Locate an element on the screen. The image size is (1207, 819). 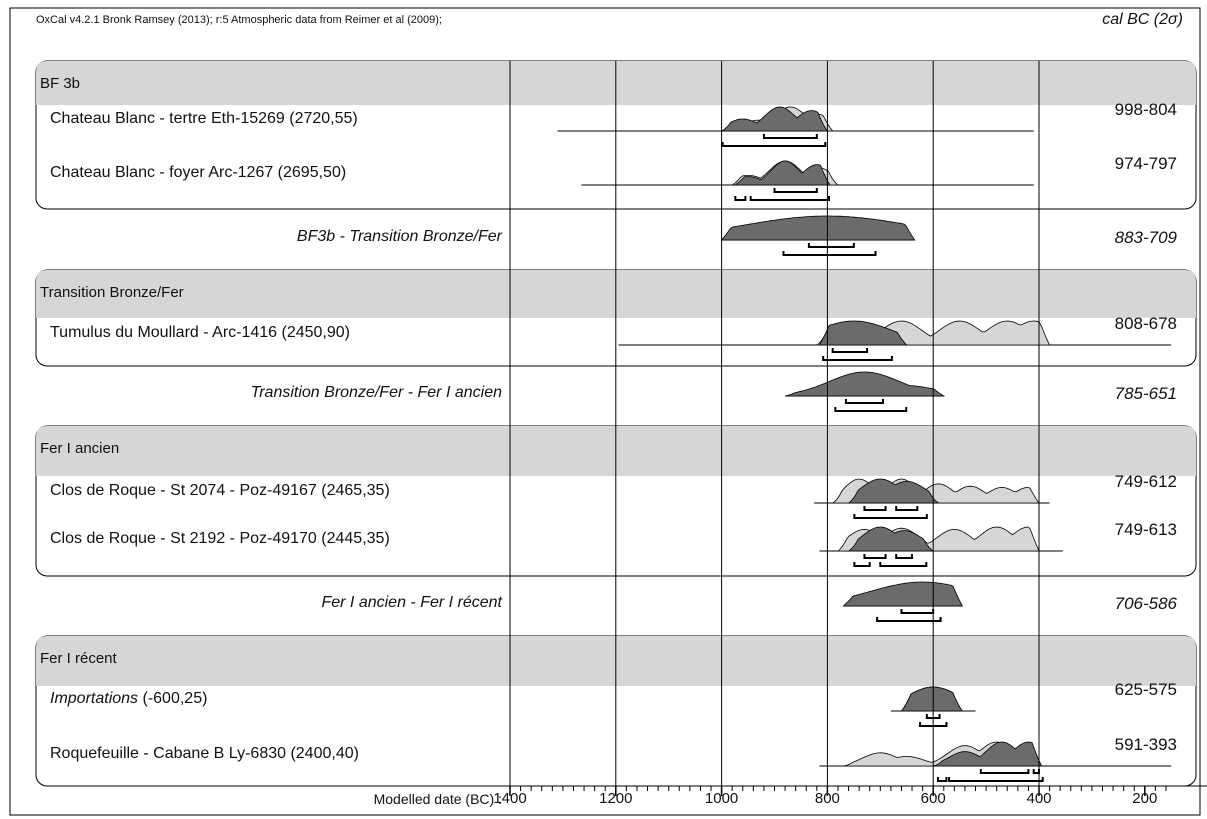
x-tick-label-1000: 1000 is located at coordinates (721, 798).